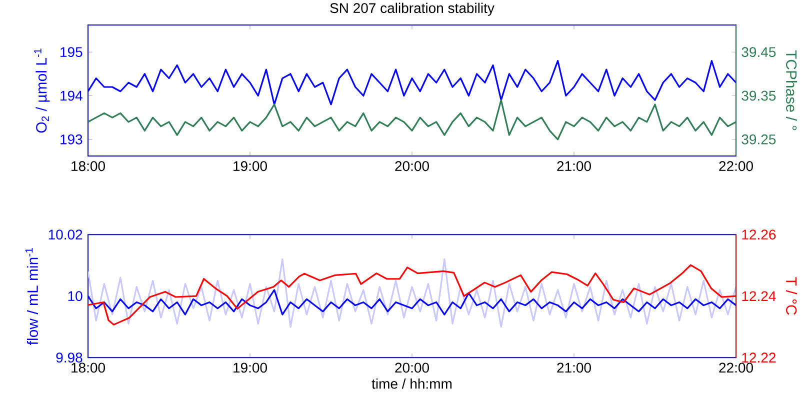 This screenshot has width=810, height=403. Describe the element at coordinates (759, 95) in the screenshot. I see `y2-tick-label: 39.35` at that location.